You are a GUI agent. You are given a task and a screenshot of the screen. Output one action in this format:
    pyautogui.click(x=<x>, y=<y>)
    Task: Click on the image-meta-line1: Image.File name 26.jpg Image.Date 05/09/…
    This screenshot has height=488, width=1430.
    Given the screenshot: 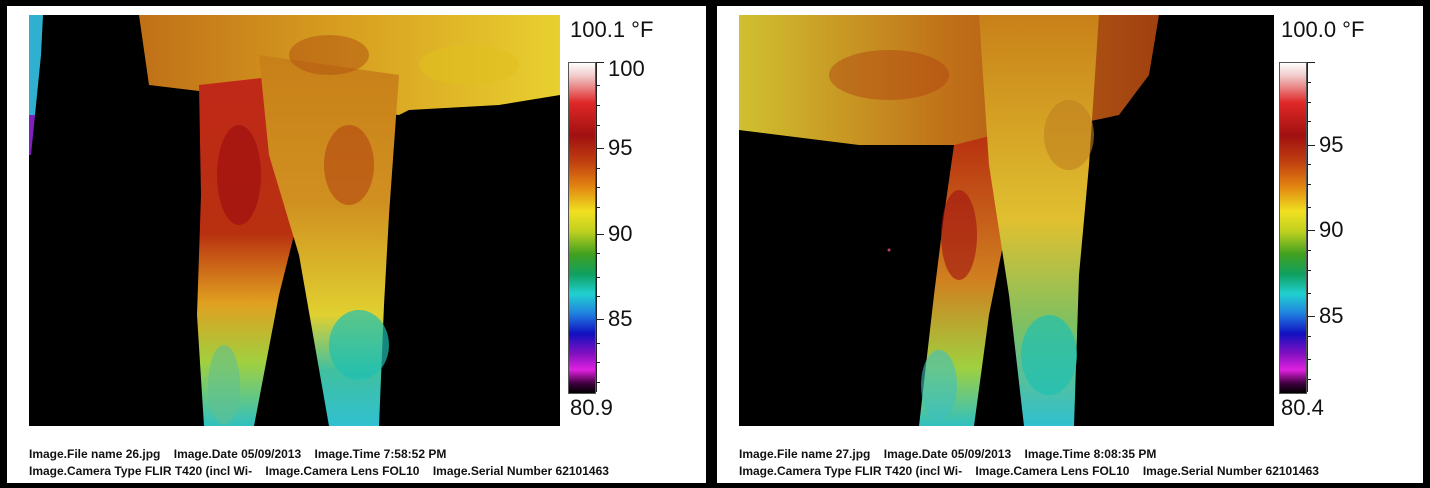 What is the action you would take?
    pyautogui.click(x=242, y=454)
    